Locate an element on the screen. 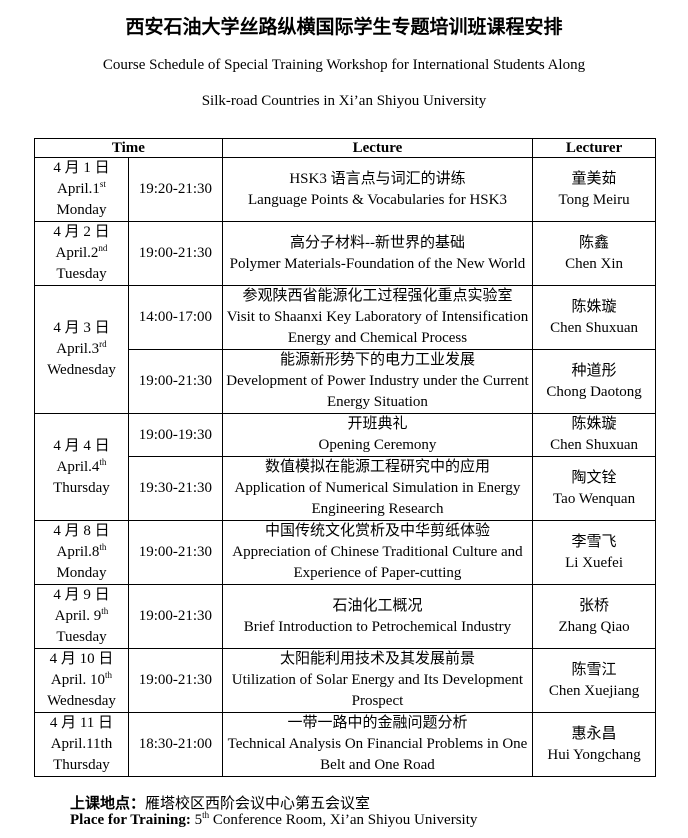 This screenshot has width=688, height=838. place-cn-value: 雁塔校区西阶会议中心第五会议室 is located at coordinates (258, 804).